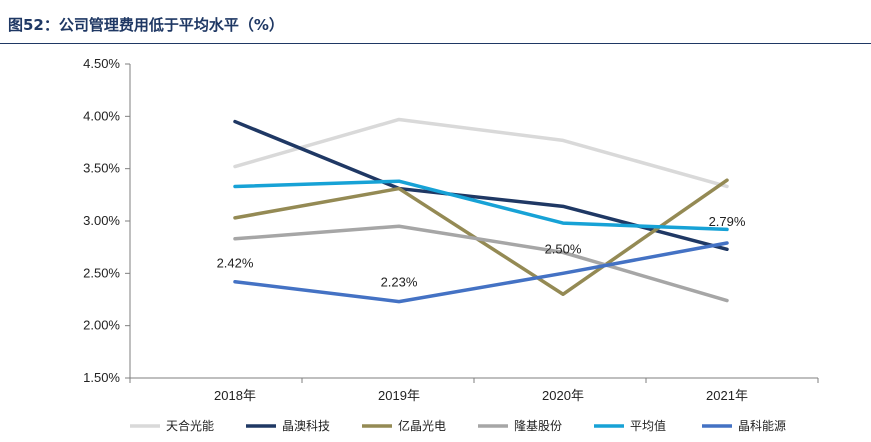 Image resolution: width=871 pixels, height=442 pixels. I want to click on legend-item: 晶科能源, so click(744, 426).